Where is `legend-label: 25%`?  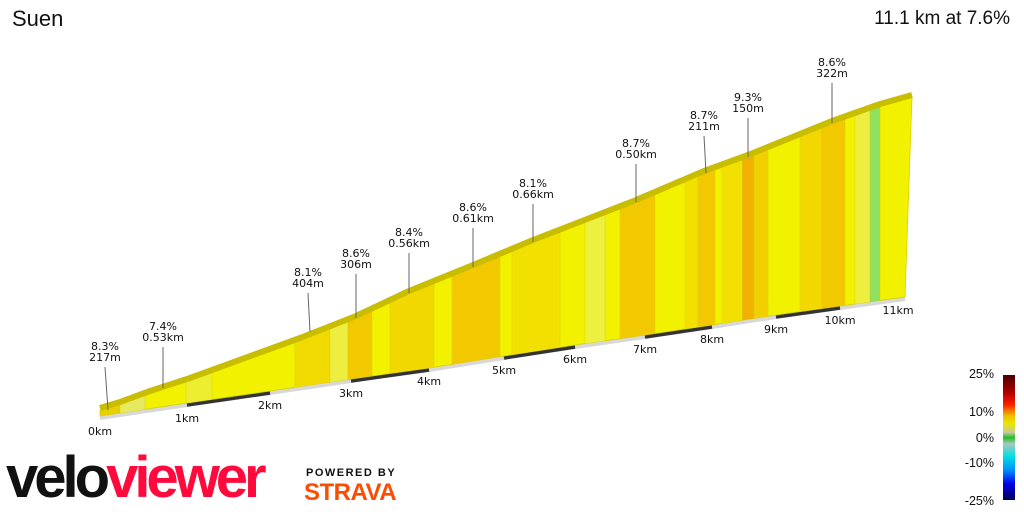 legend-label: 25% is located at coordinates (981, 374).